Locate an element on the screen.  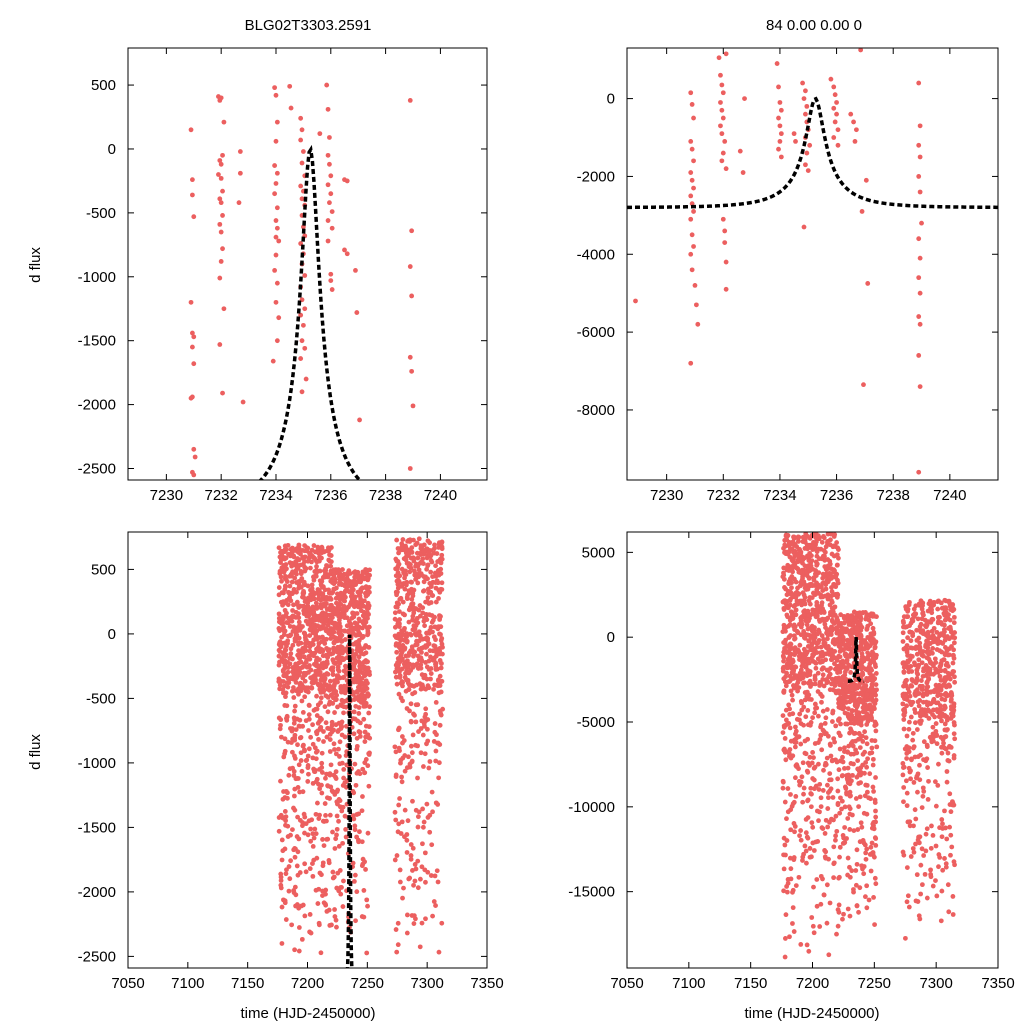
x-tick-label: 7200 is located at coordinates (307, 983).